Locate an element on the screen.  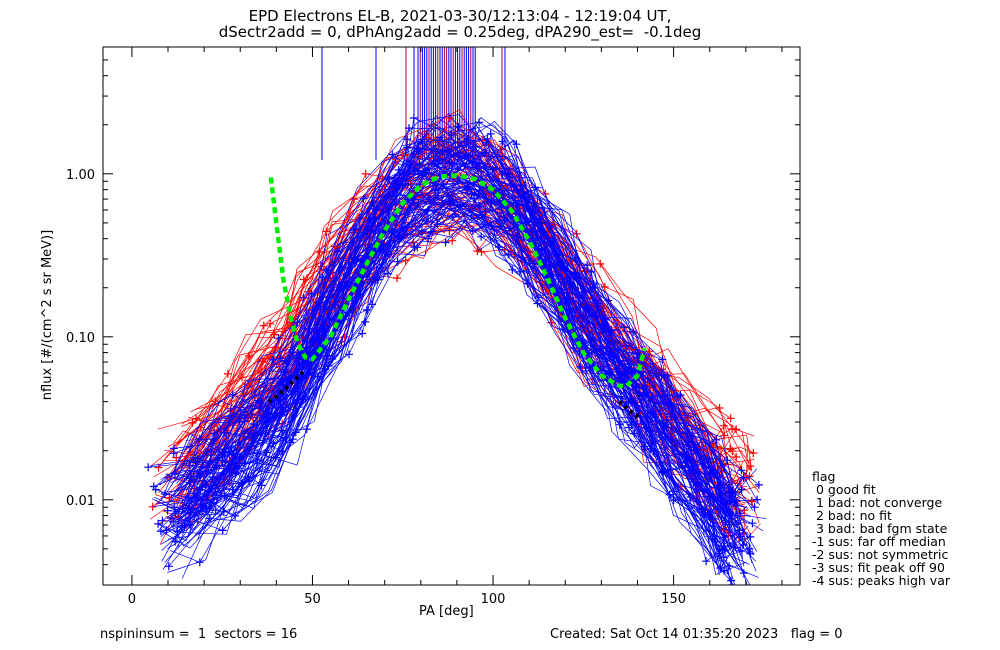
x-tick-label: 150 is located at coordinates (673, 599).